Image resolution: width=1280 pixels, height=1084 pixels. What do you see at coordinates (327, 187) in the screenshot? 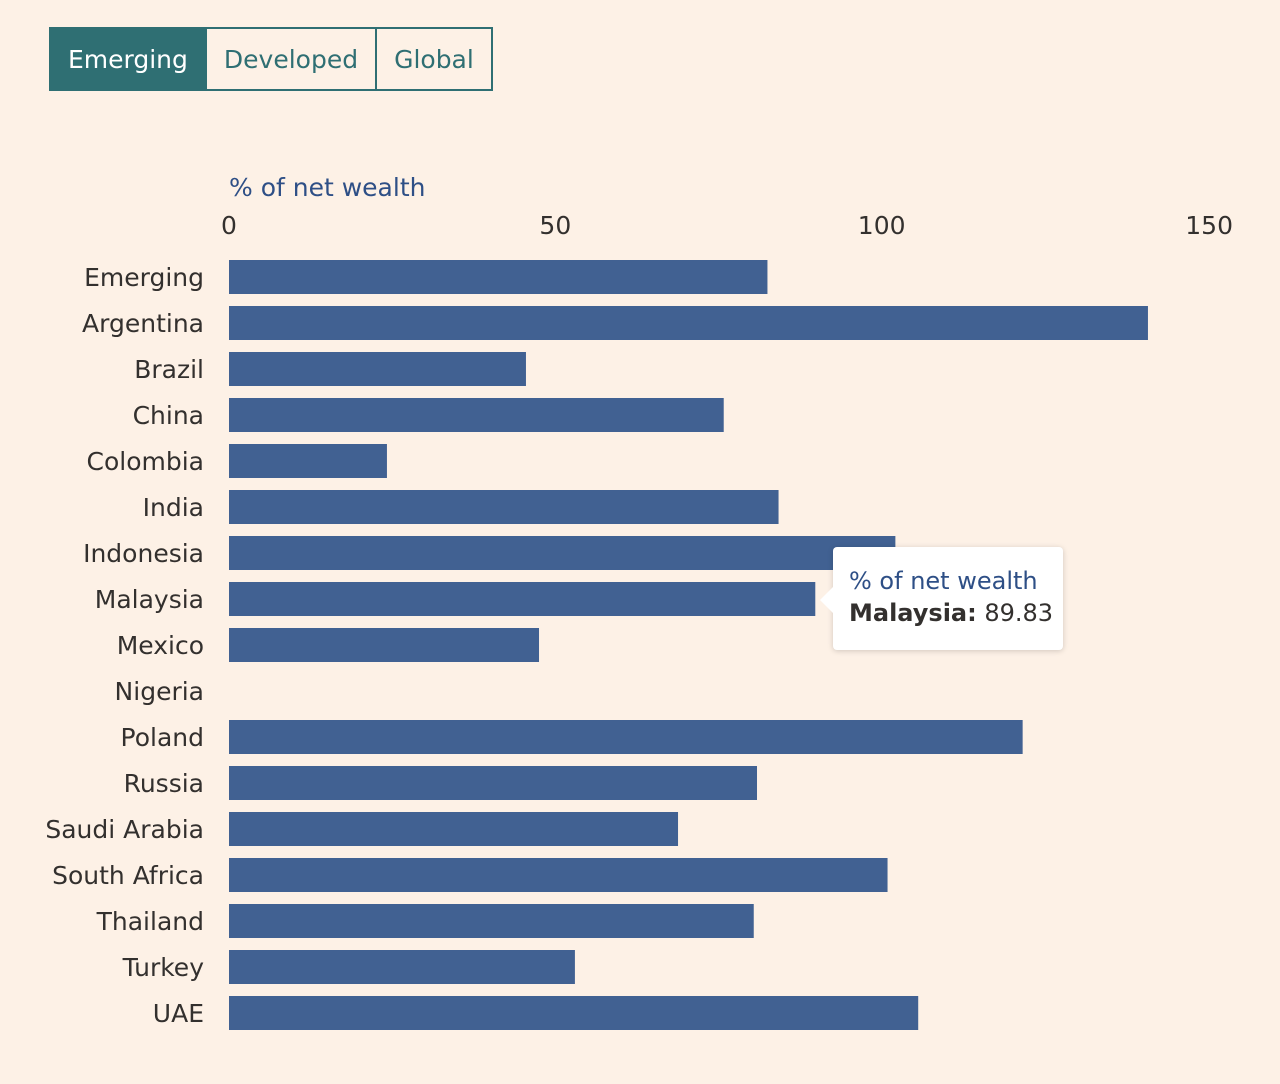
I see `x-axis-title: % of net wealth` at bounding box center [327, 187].